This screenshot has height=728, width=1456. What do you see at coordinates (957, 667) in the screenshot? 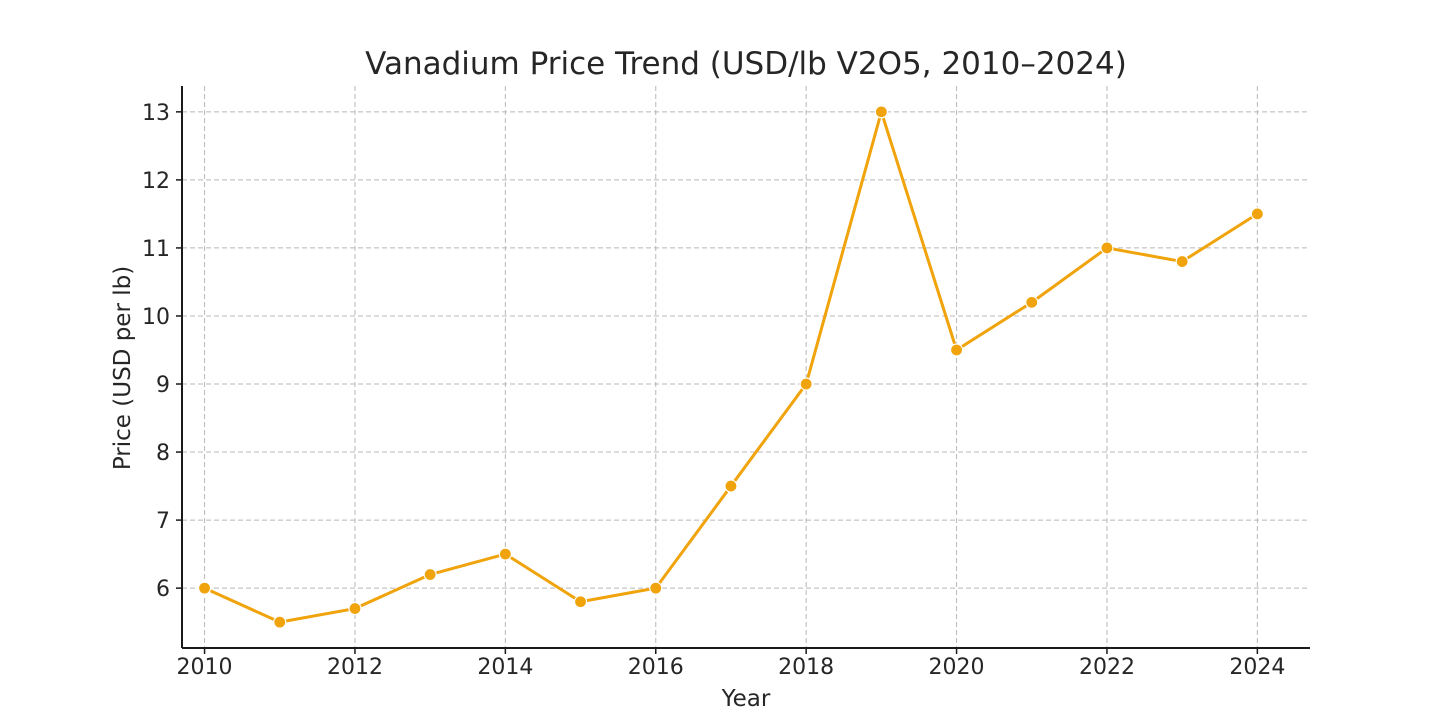
I see `x-tick-label: 2020` at bounding box center [957, 667].